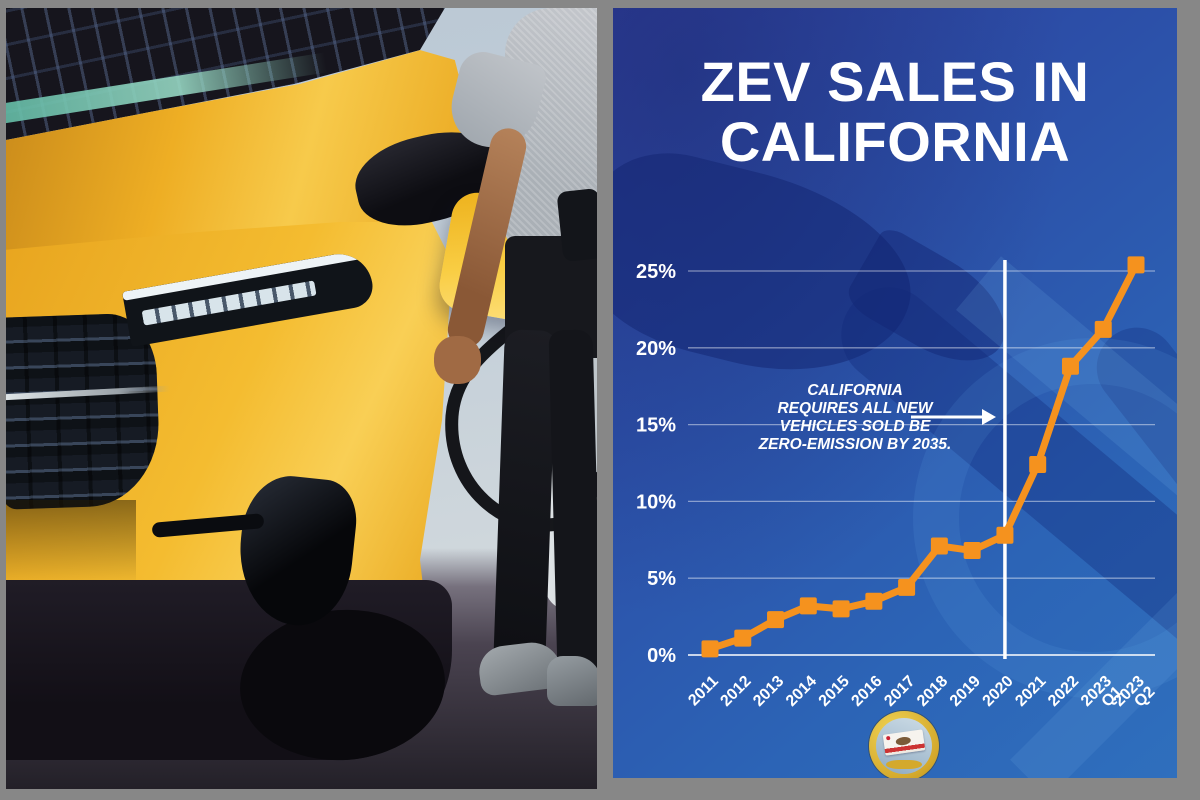  Describe the element at coordinates (855, 390) in the screenshot. I see `annotation-line-1: CALIFORNIA` at that location.